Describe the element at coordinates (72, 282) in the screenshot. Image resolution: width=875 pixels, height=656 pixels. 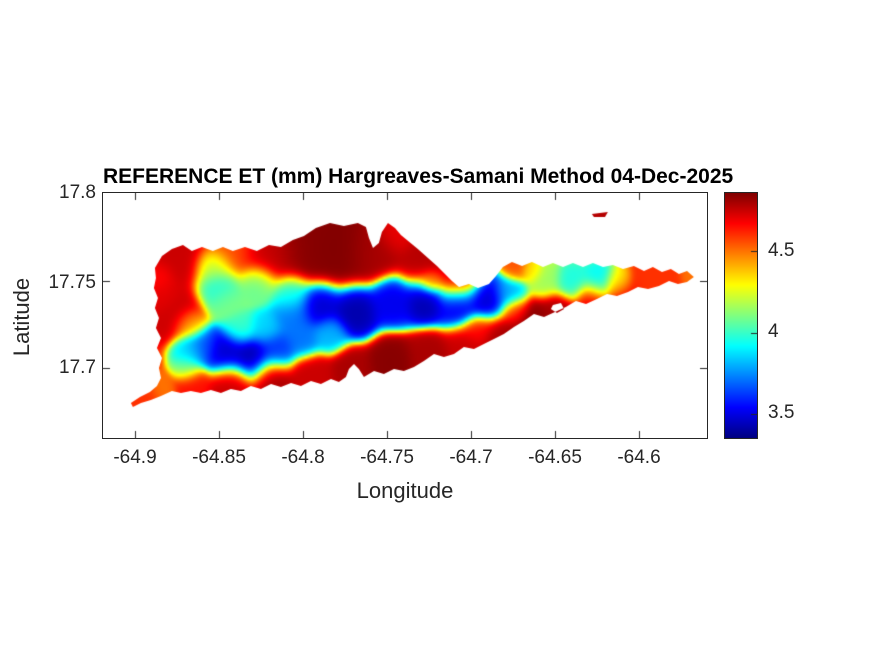
I see `y-tick-label-17-75: 17.75` at that location.